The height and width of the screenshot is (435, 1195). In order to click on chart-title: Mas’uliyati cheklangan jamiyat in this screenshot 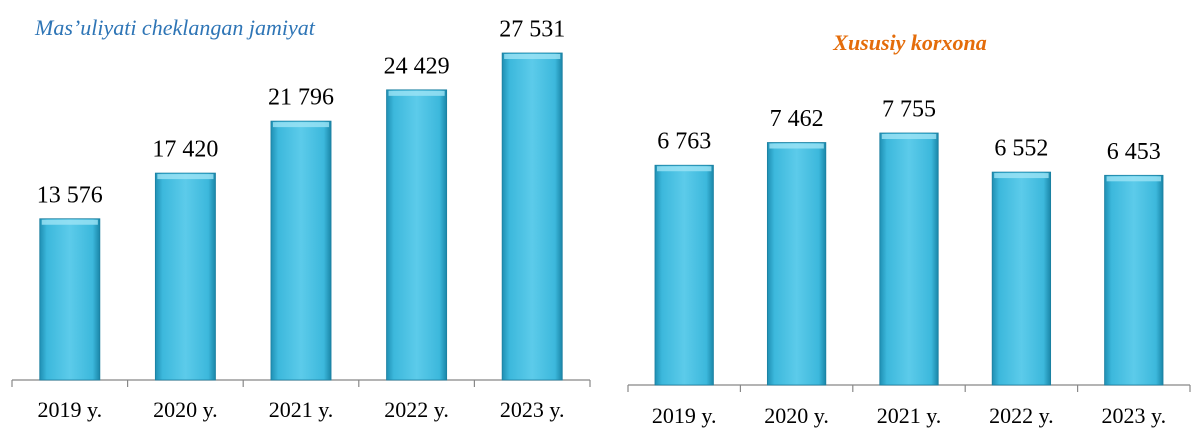, I will do `click(175, 27)`.